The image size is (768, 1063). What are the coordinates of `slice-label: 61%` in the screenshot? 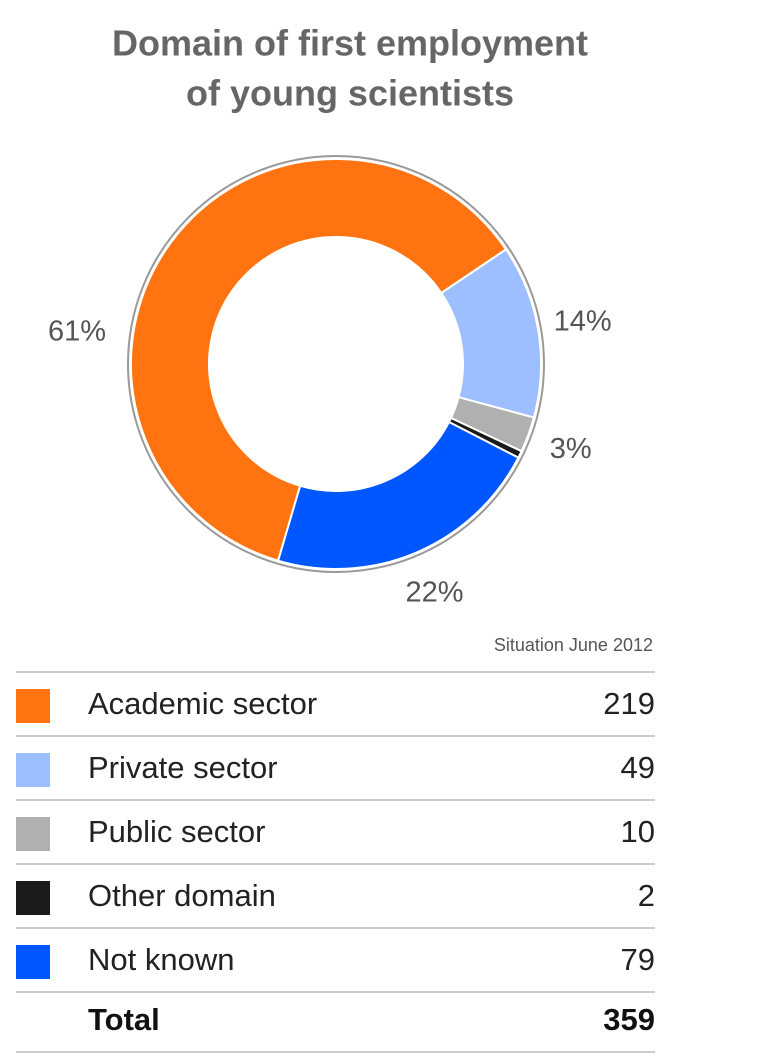 It's located at (77, 332).